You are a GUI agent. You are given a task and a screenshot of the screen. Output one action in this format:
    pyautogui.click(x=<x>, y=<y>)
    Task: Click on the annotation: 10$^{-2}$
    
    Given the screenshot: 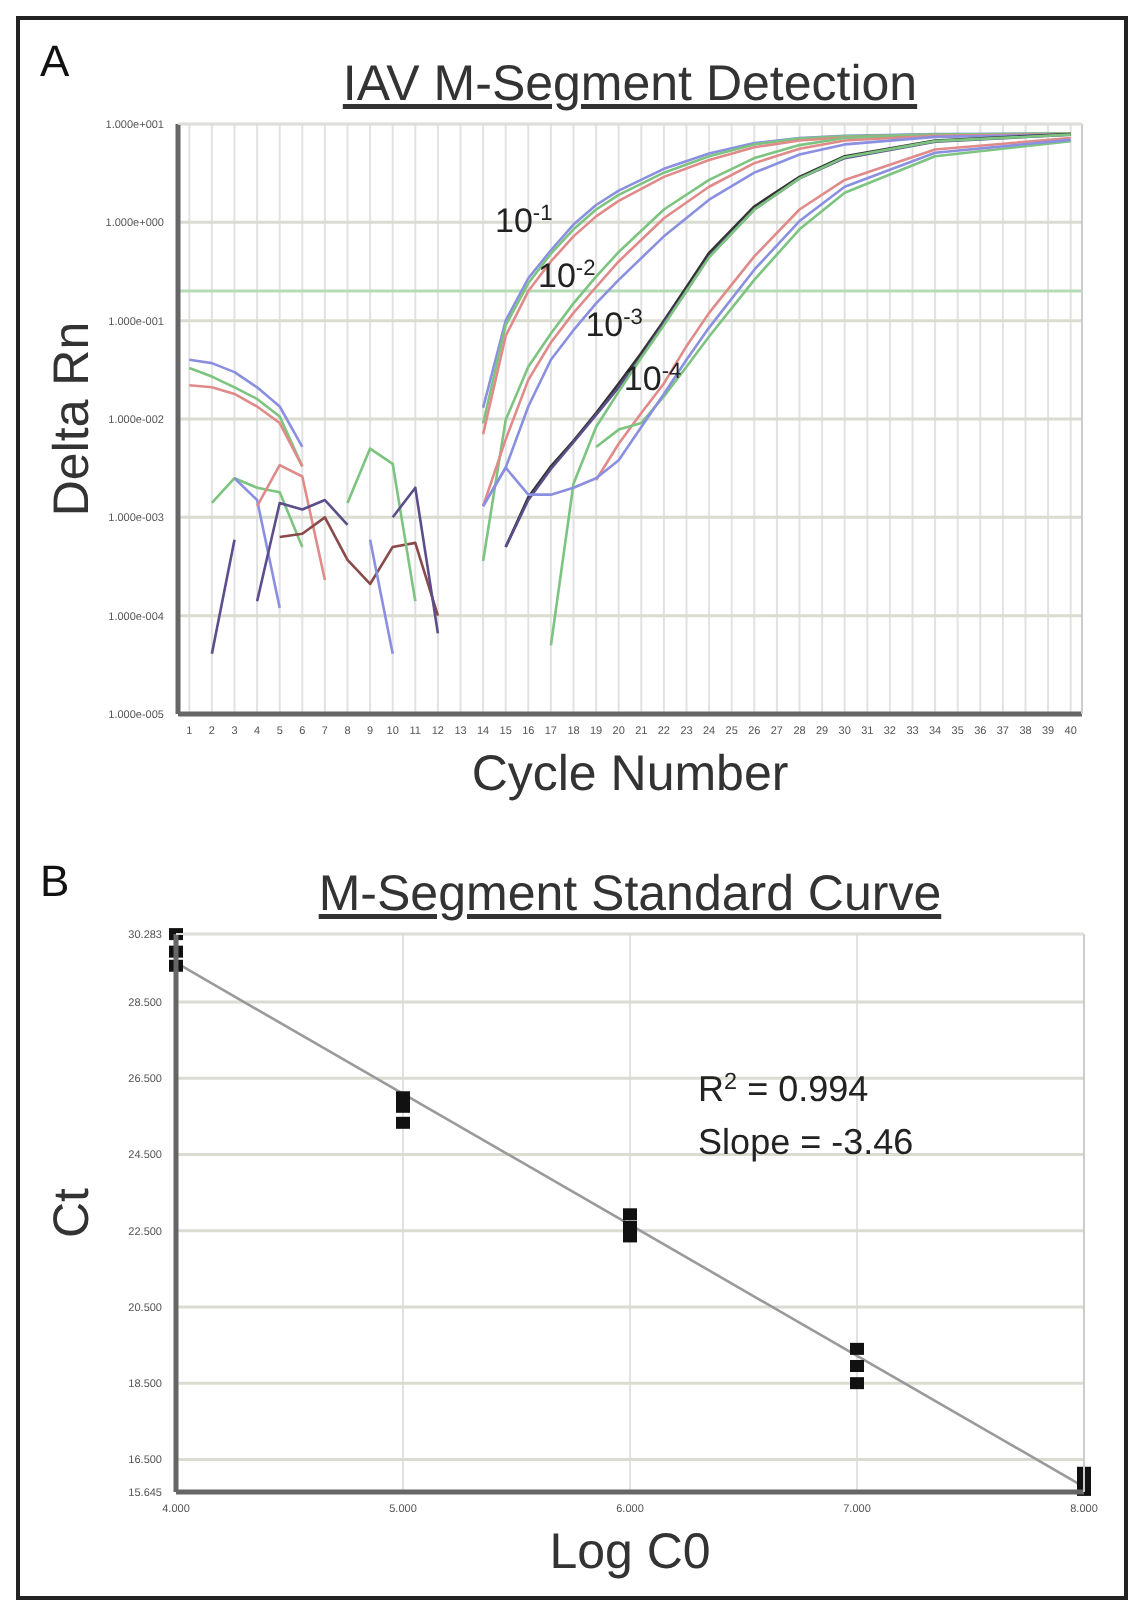 What is the action you would take?
    pyautogui.click(x=566, y=276)
    